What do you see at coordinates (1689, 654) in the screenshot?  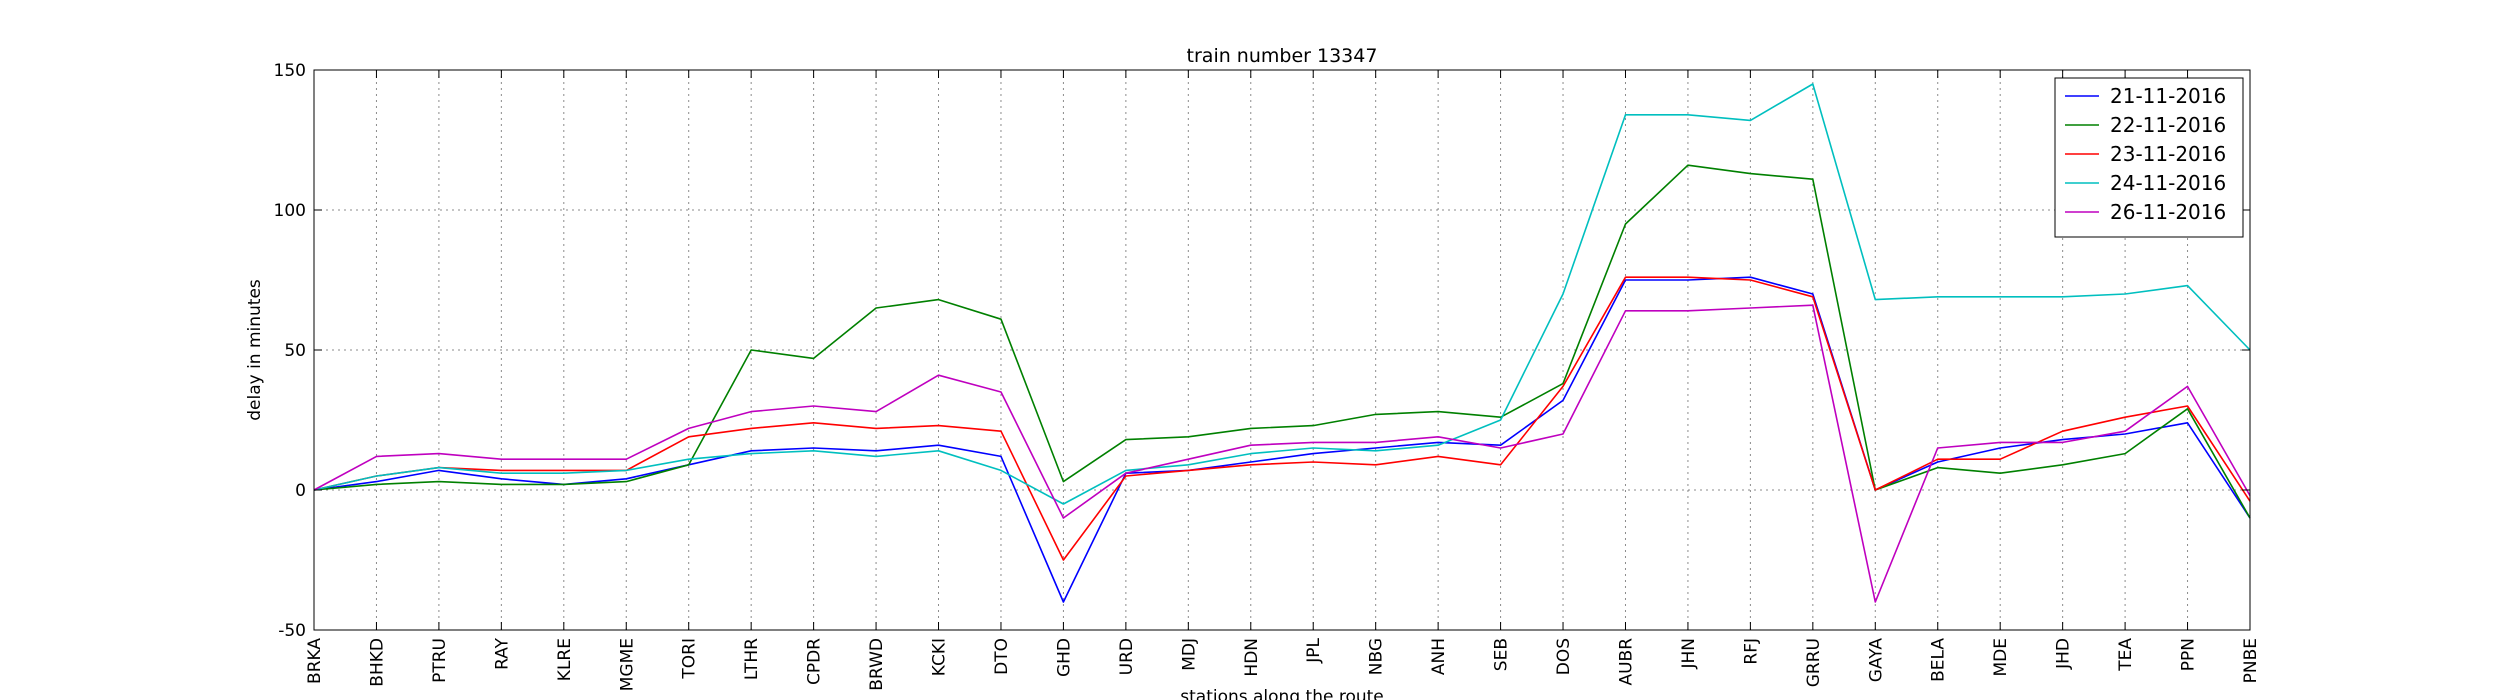 I see `x-tick-label: JHN` at bounding box center [1689, 654].